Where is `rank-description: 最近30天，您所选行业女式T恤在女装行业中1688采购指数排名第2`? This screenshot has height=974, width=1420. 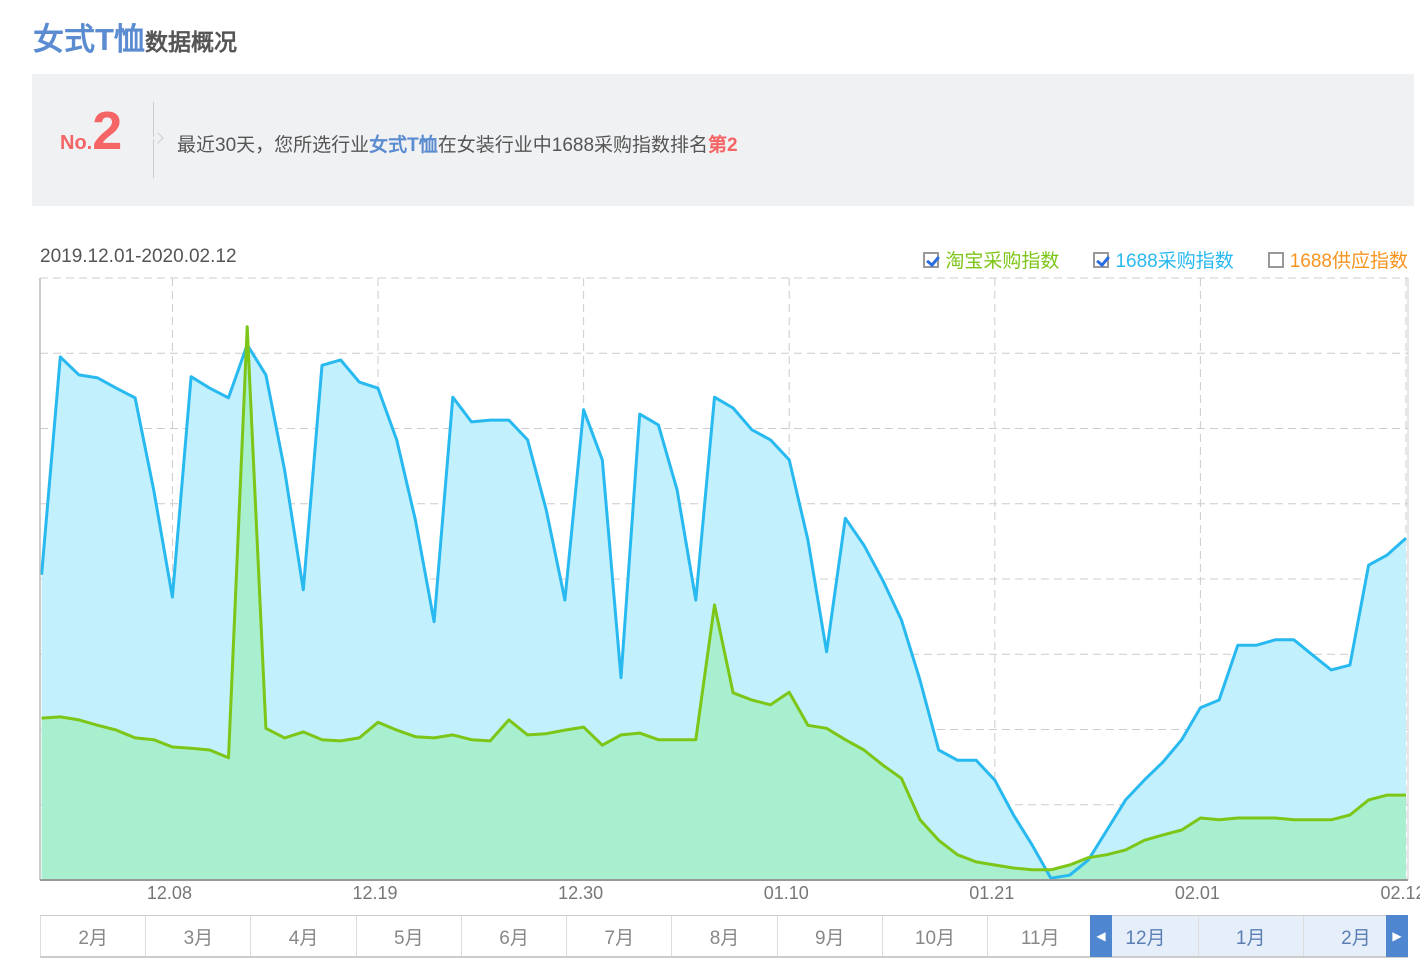
rank-description: 最近30天，您所选行业女式T恤在女装行业中1688采购指数排名第2 is located at coordinates (457, 143).